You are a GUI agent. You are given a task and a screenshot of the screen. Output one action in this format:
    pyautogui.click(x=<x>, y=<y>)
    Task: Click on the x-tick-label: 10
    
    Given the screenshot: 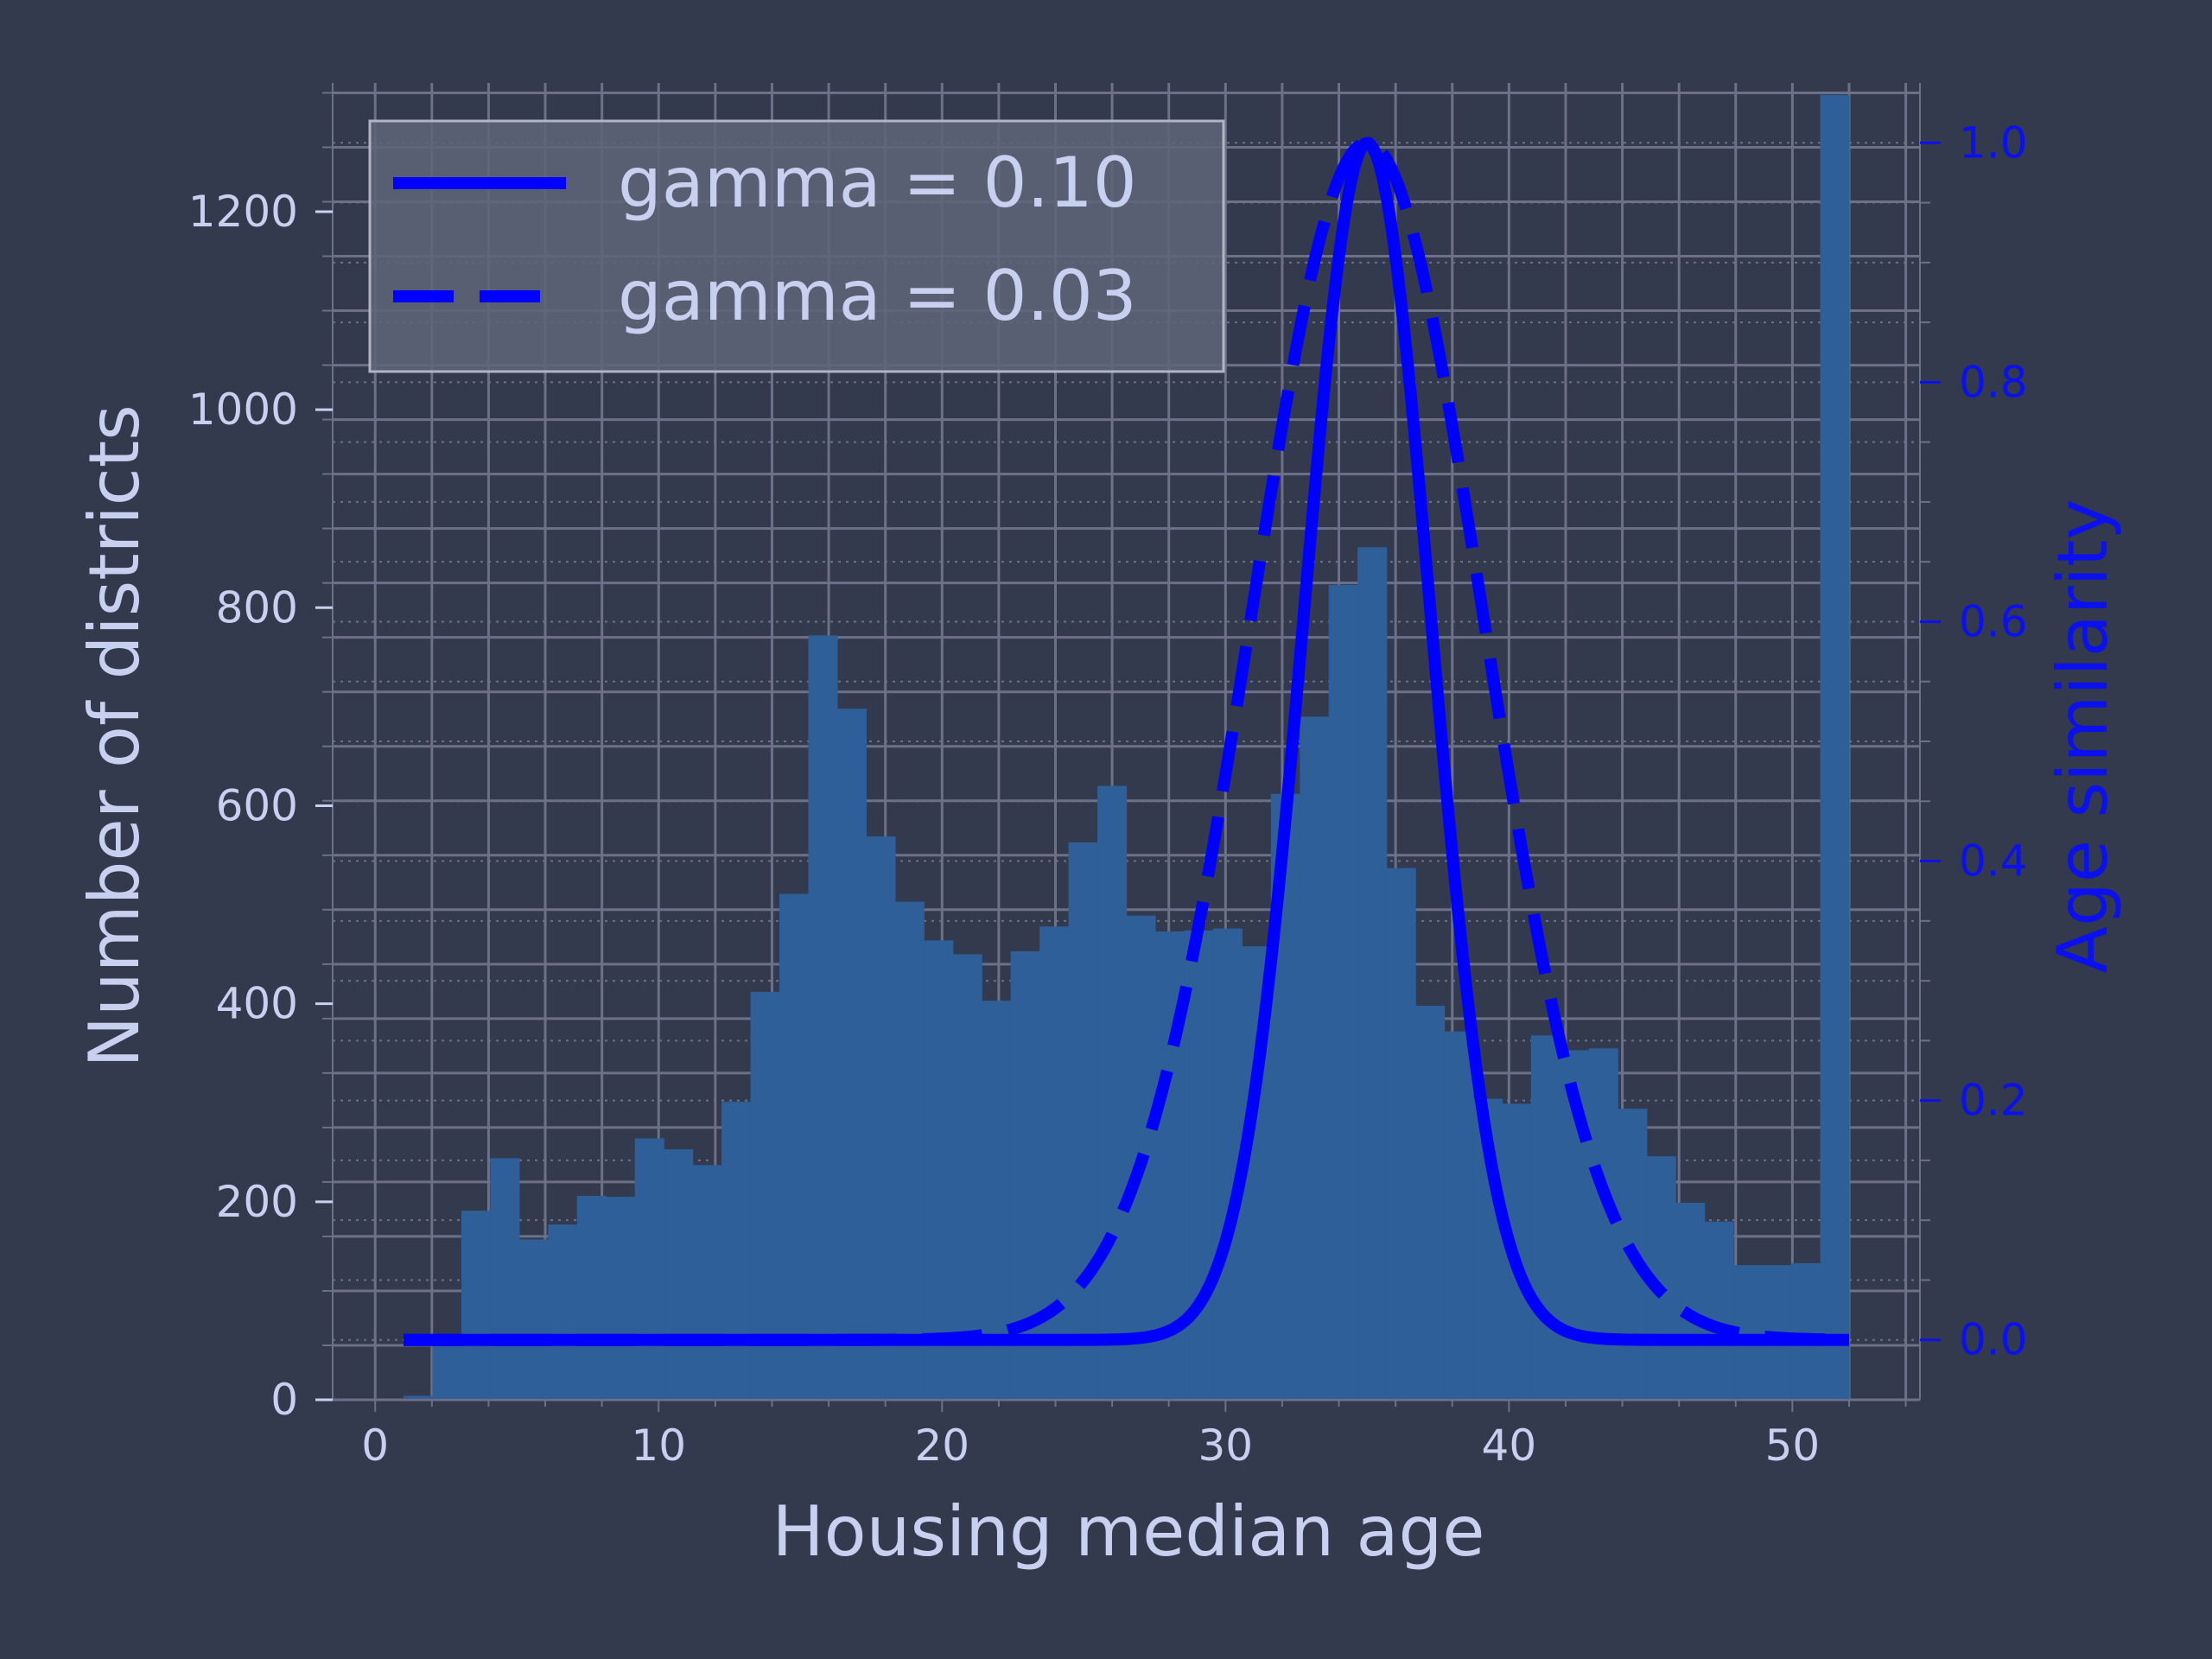 What is the action you would take?
    pyautogui.click(x=658, y=1446)
    